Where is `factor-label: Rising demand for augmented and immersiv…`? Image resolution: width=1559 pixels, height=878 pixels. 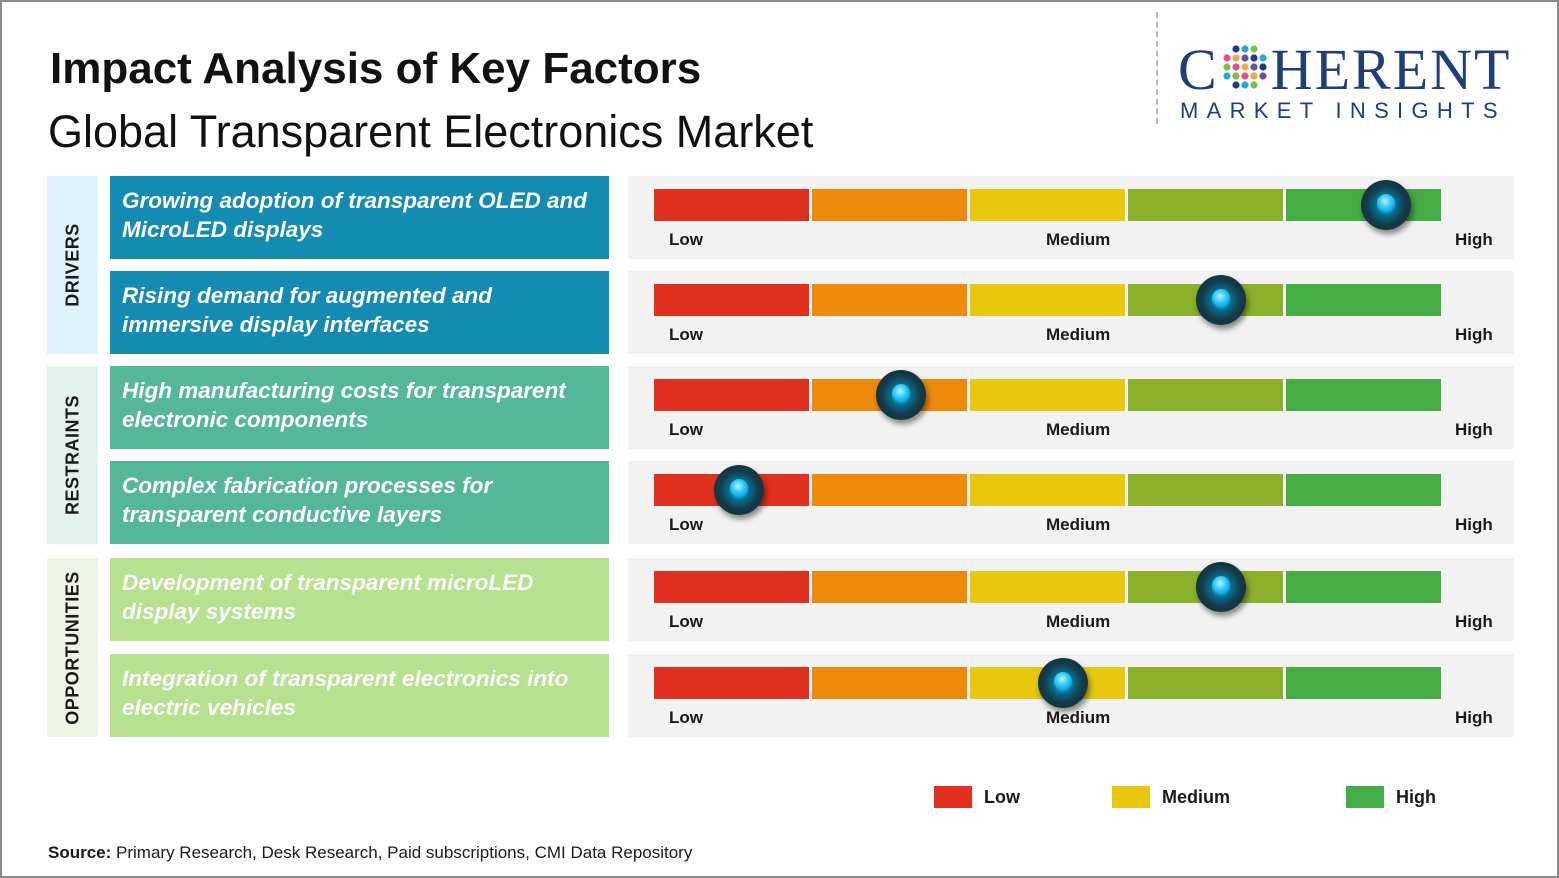
factor-label: Rising demand for augmented and immersiv… is located at coordinates (359, 312).